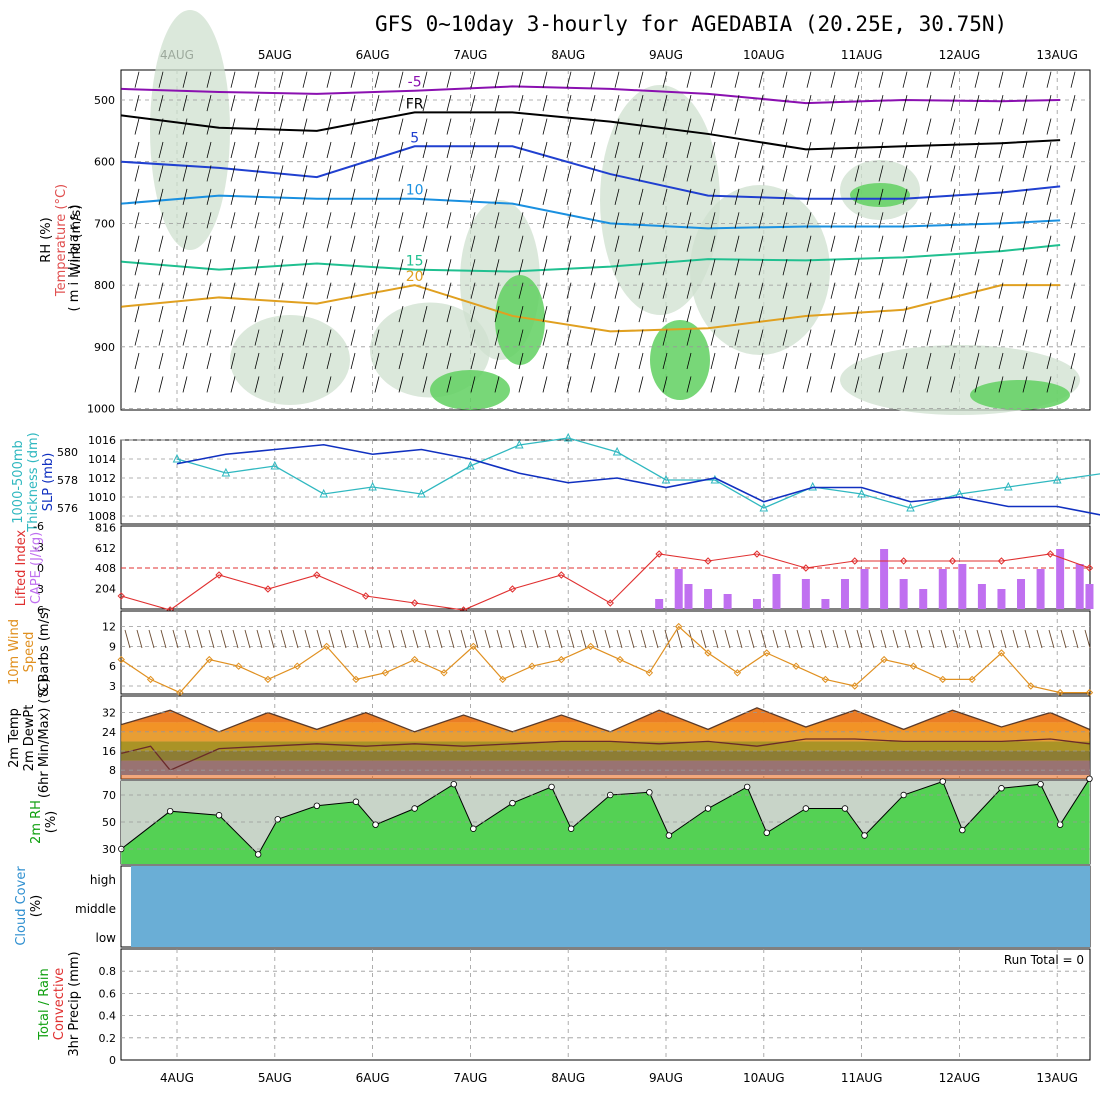 Image resolution: width=1100 pixels, height=1100 pixels. What do you see at coordinates (605, 659) in the screenshot?
I see `wind-speed-series` at bounding box center [605, 659].